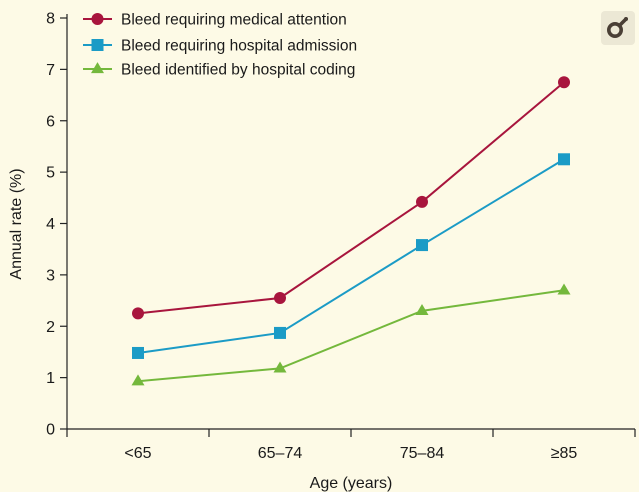 This screenshot has height=492, width=639. Describe the element at coordinates (50, 275) in the screenshot. I see `y-tick-label: 3` at that location.